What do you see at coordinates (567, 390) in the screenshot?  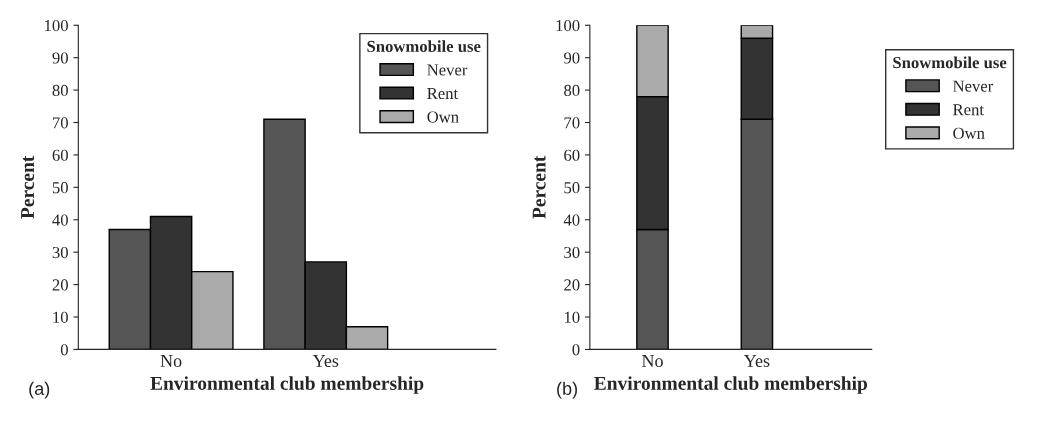 I see `text: (b)` at bounding box center [567, 390].